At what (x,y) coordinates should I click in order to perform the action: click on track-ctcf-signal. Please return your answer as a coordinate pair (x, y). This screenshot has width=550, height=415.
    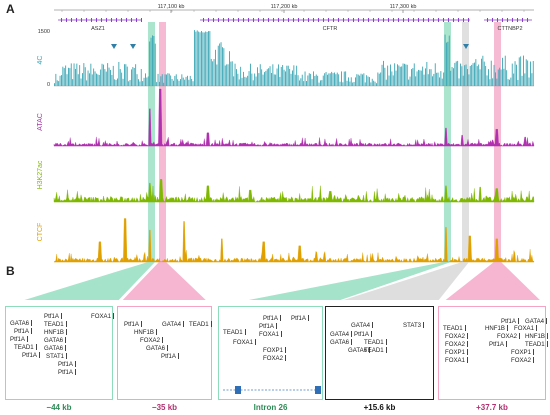
    Looking at the image, I should click on (294, 240).